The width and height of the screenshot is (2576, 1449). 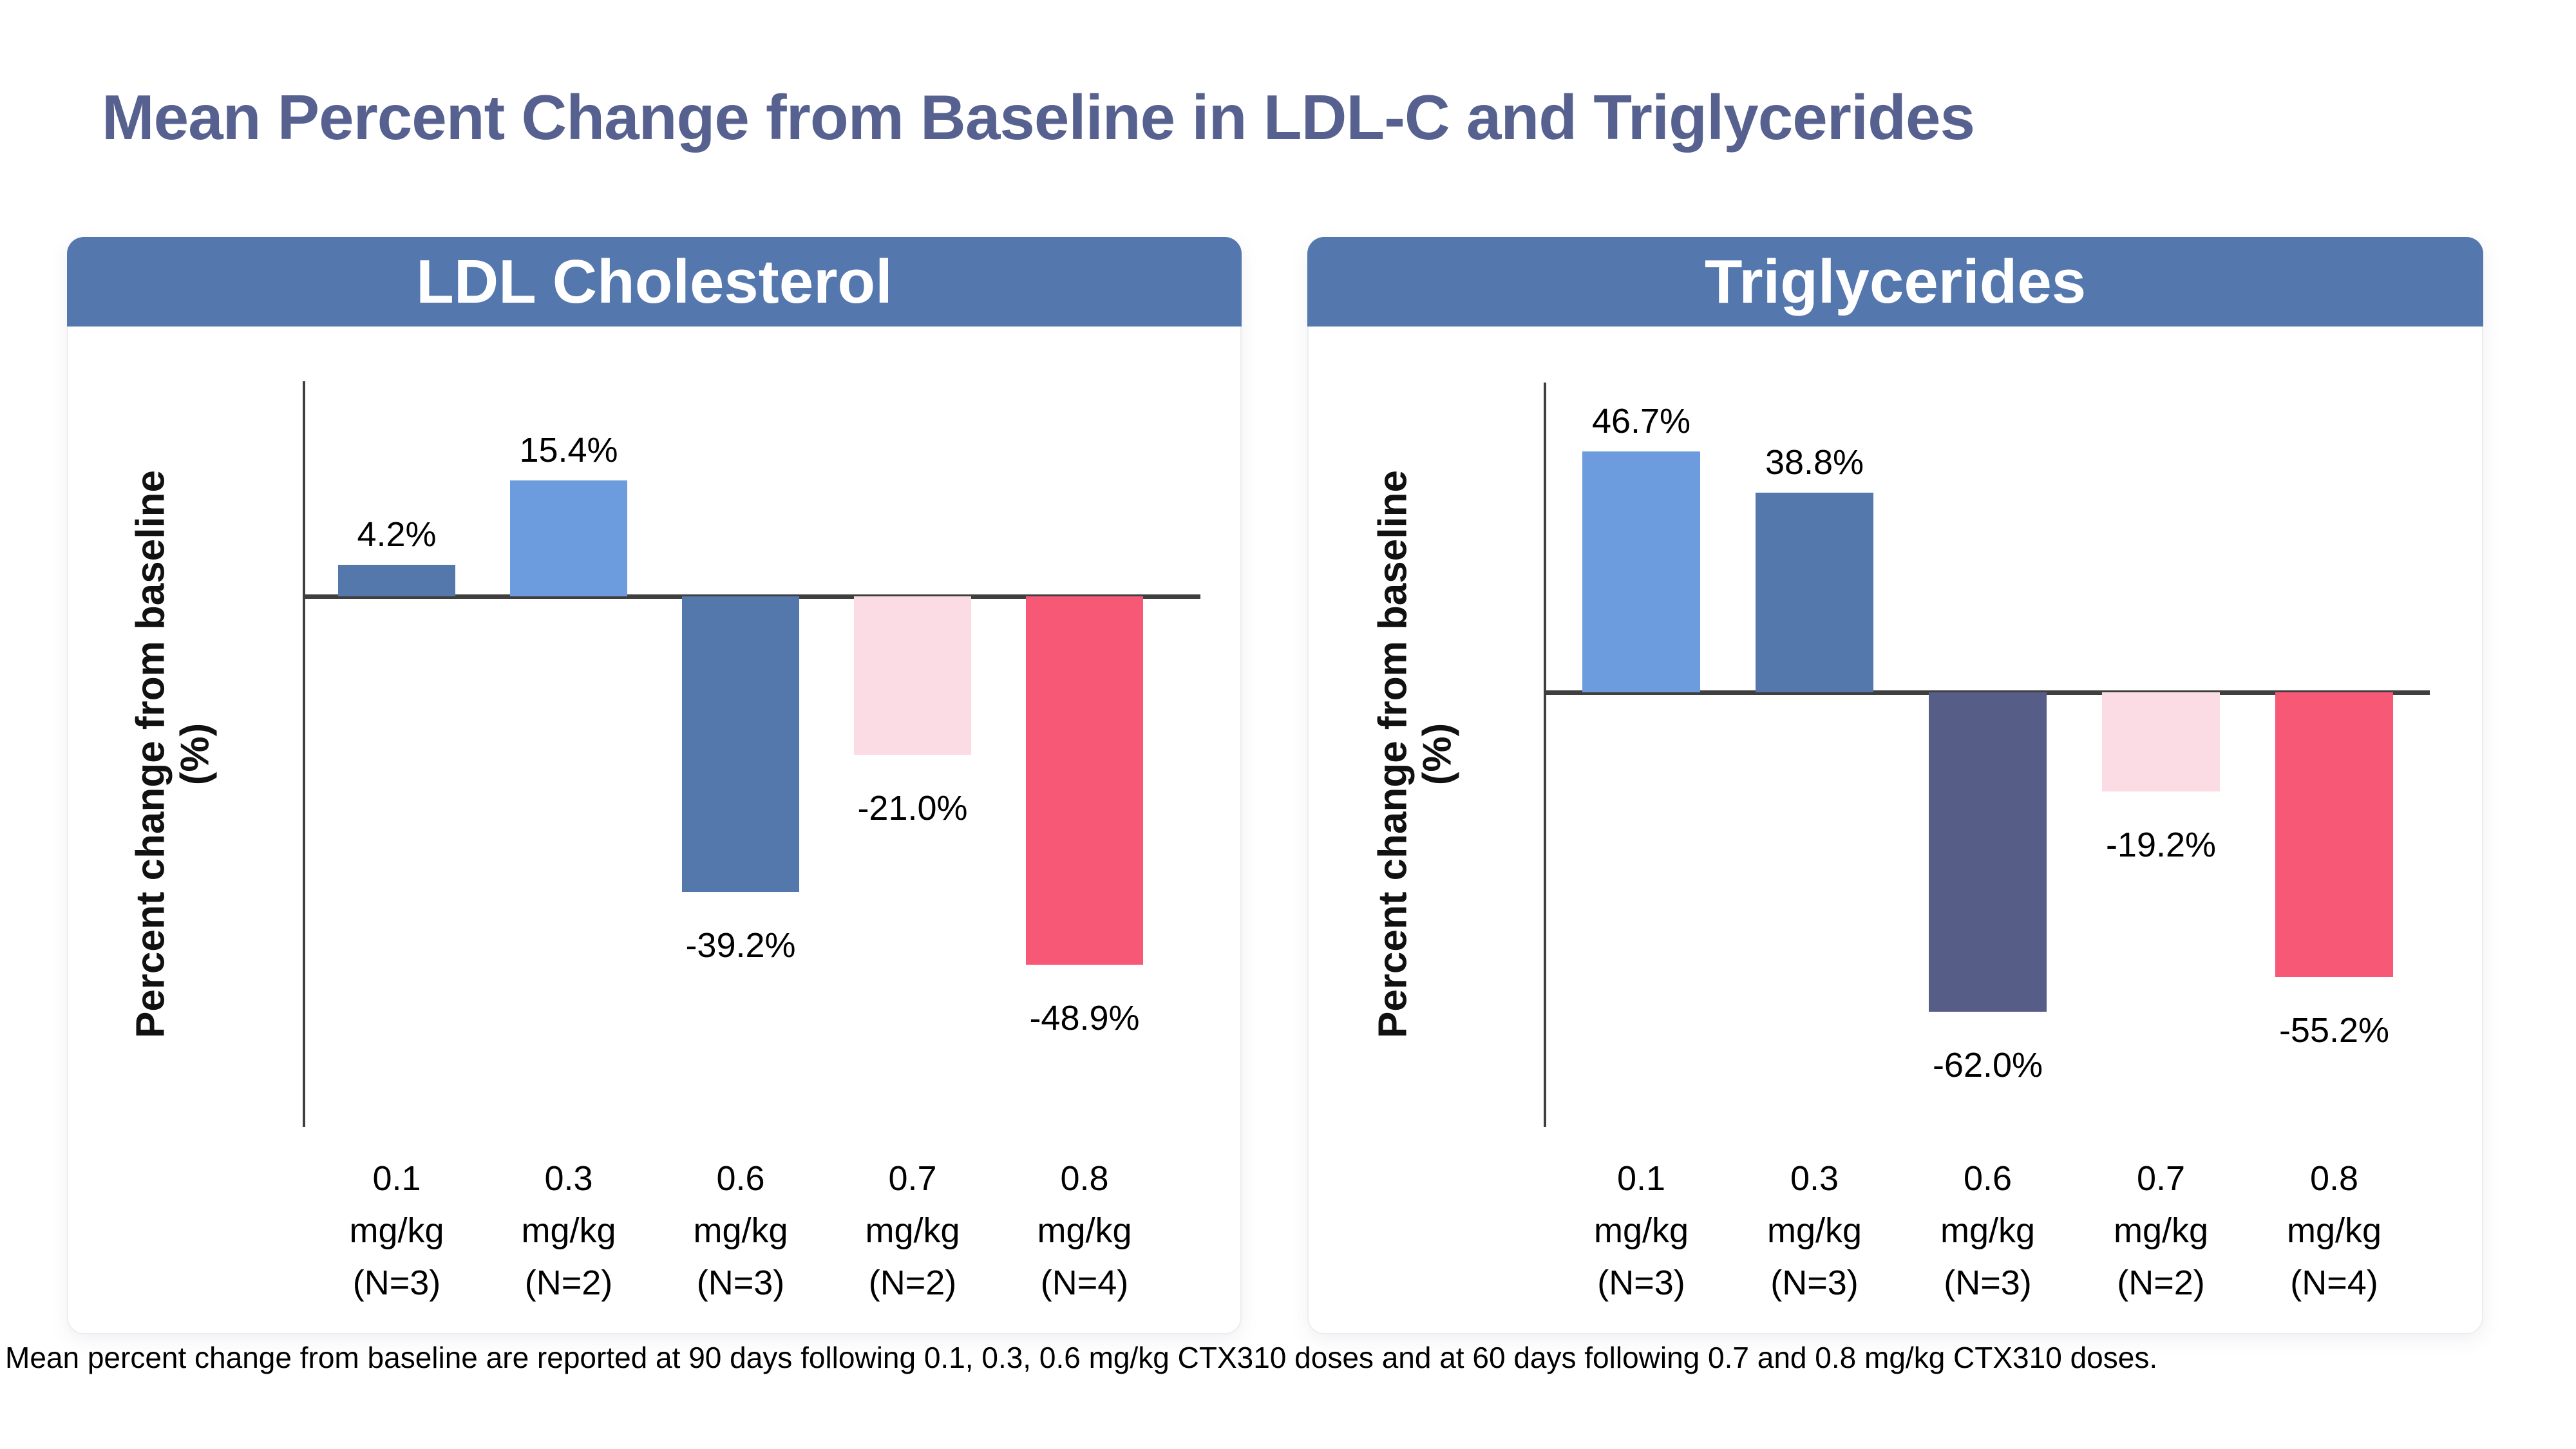 What do you see at coordinates (1641, 421) in the screenshot?
I see `bar-value-label: 46.7%` at bounding box center [1641, 421].